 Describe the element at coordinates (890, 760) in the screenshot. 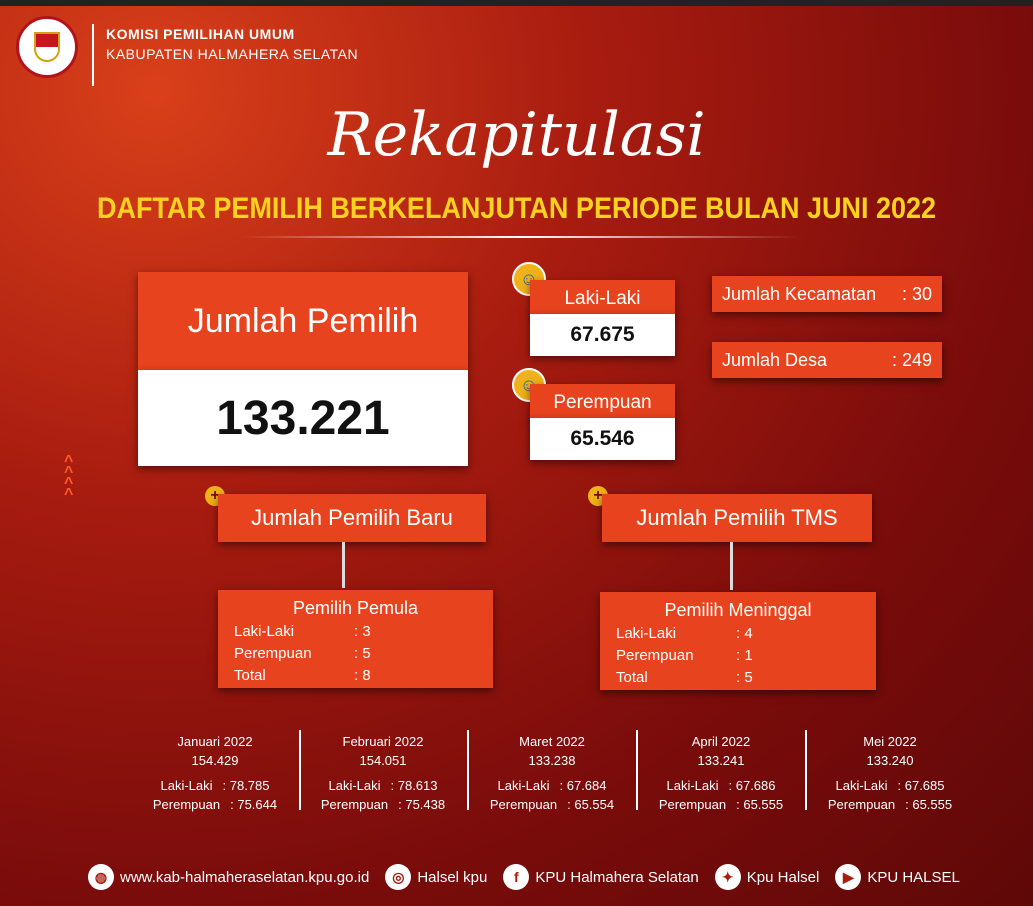

I see `month-total: 133.240` at that location.